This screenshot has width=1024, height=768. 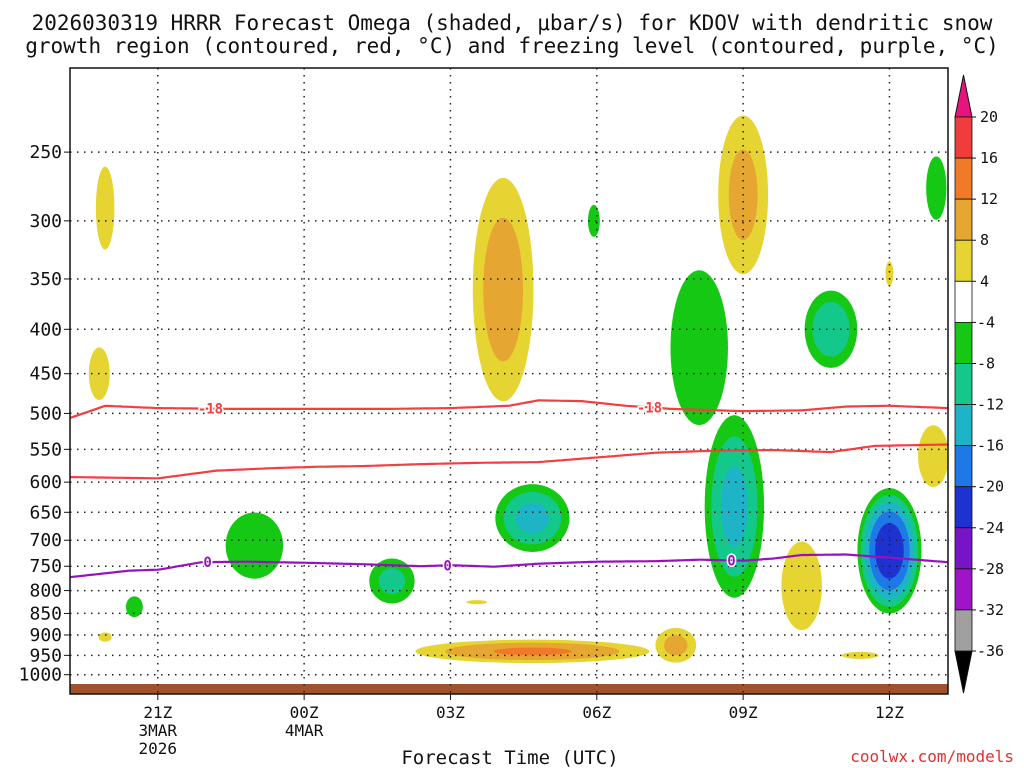 I want to click on x-tick-date: 3MAR, so click(x=158, y=730).